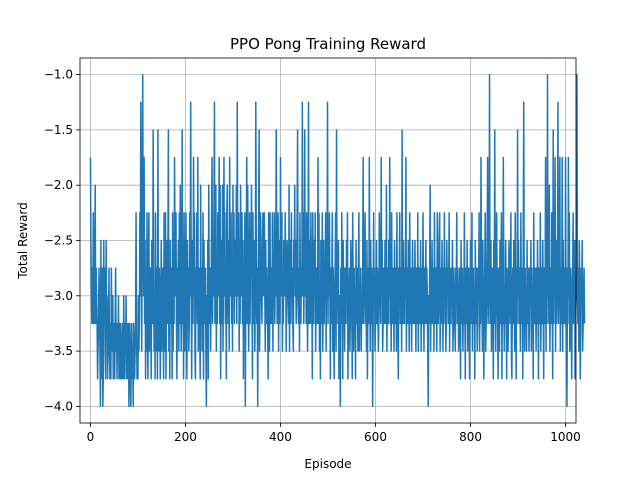  I want to click on y-tick-label: −1.0, so click(58, 75).